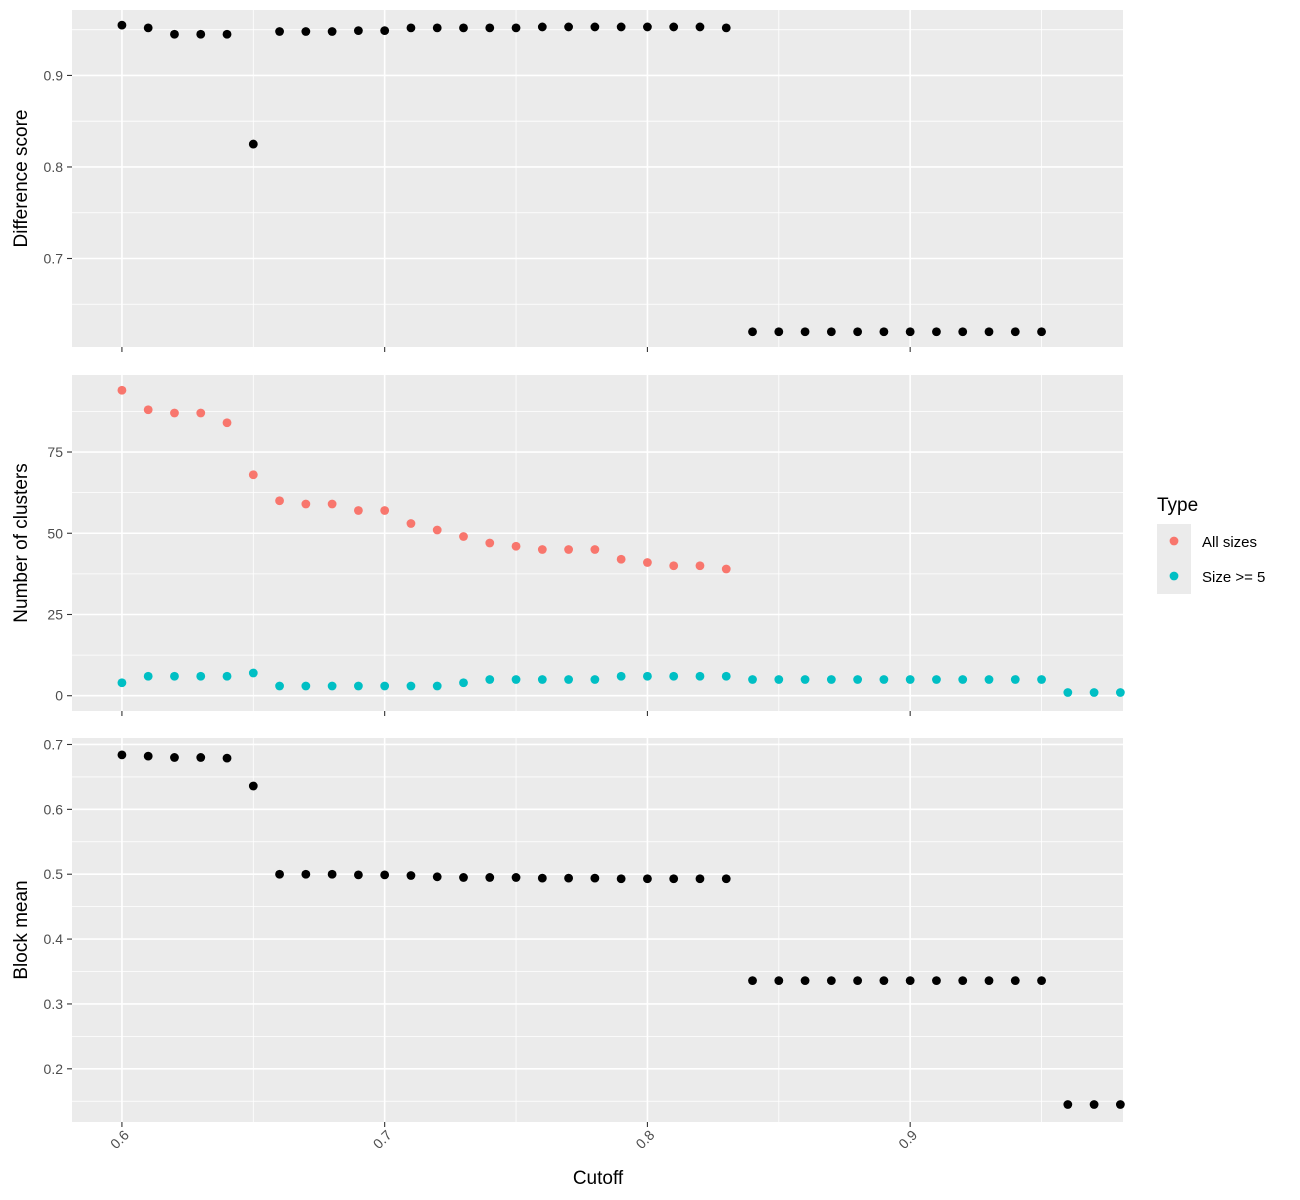 This screenshot has height=1200, width=1300. Describe the element at coordinates (1233, 577) in the screenshot. I see `legend-label-size-ge-5: Size >= 5` at that location.